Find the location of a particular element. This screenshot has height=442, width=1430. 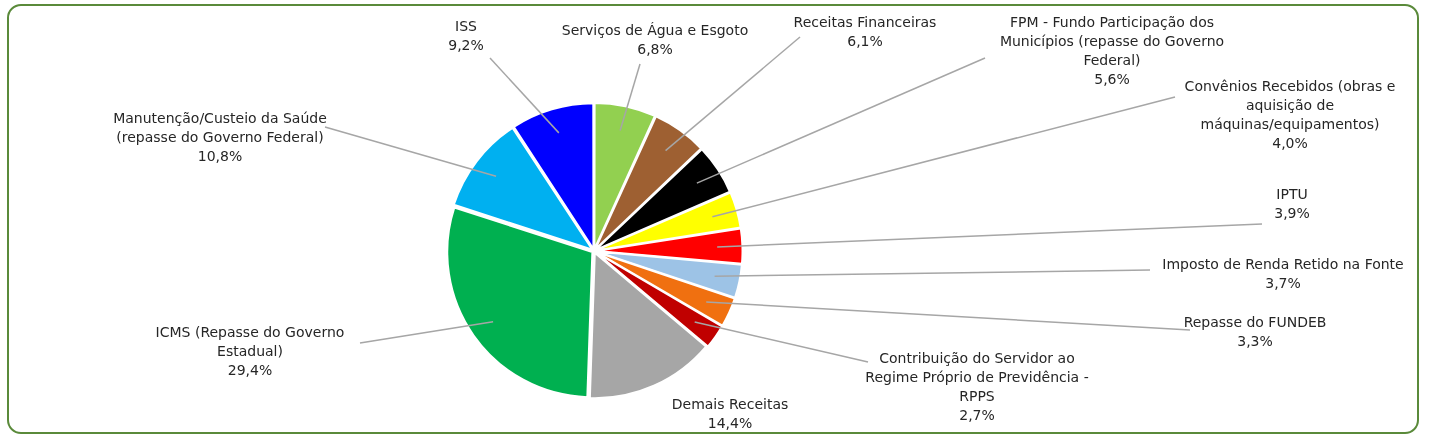

slice-label: Repasse do FUNDEB is located at coordinates (1255, 321).